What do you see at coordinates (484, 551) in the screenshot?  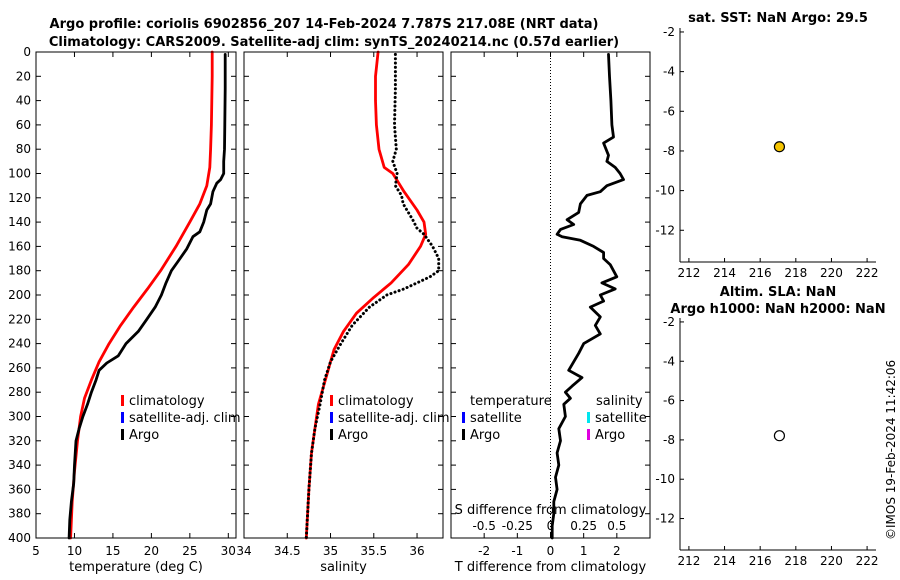 I see `difference-xtick-label-0: -2` at bounding box center [484, 551].